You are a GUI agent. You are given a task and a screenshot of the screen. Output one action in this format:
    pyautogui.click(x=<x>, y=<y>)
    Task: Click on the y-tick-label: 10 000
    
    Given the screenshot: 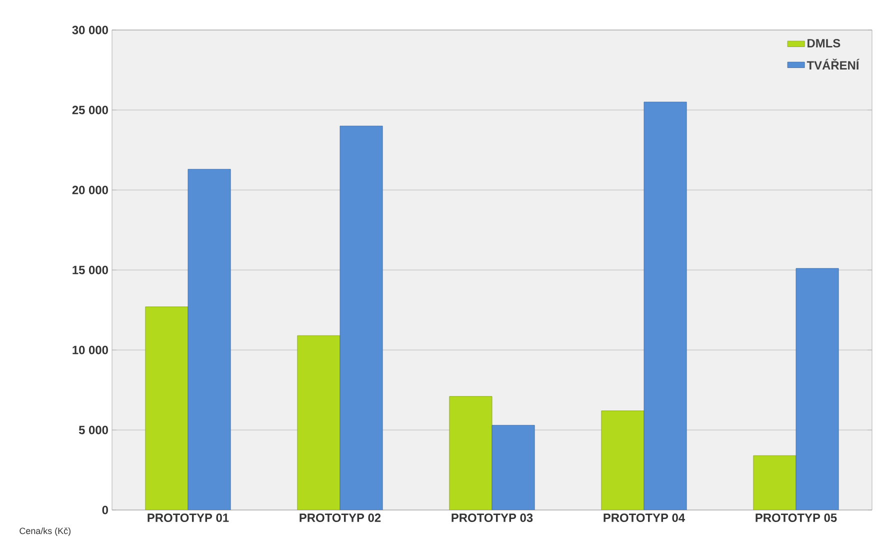 What is the action you would take?
    pyautogui.click(x=90, y=350)
    